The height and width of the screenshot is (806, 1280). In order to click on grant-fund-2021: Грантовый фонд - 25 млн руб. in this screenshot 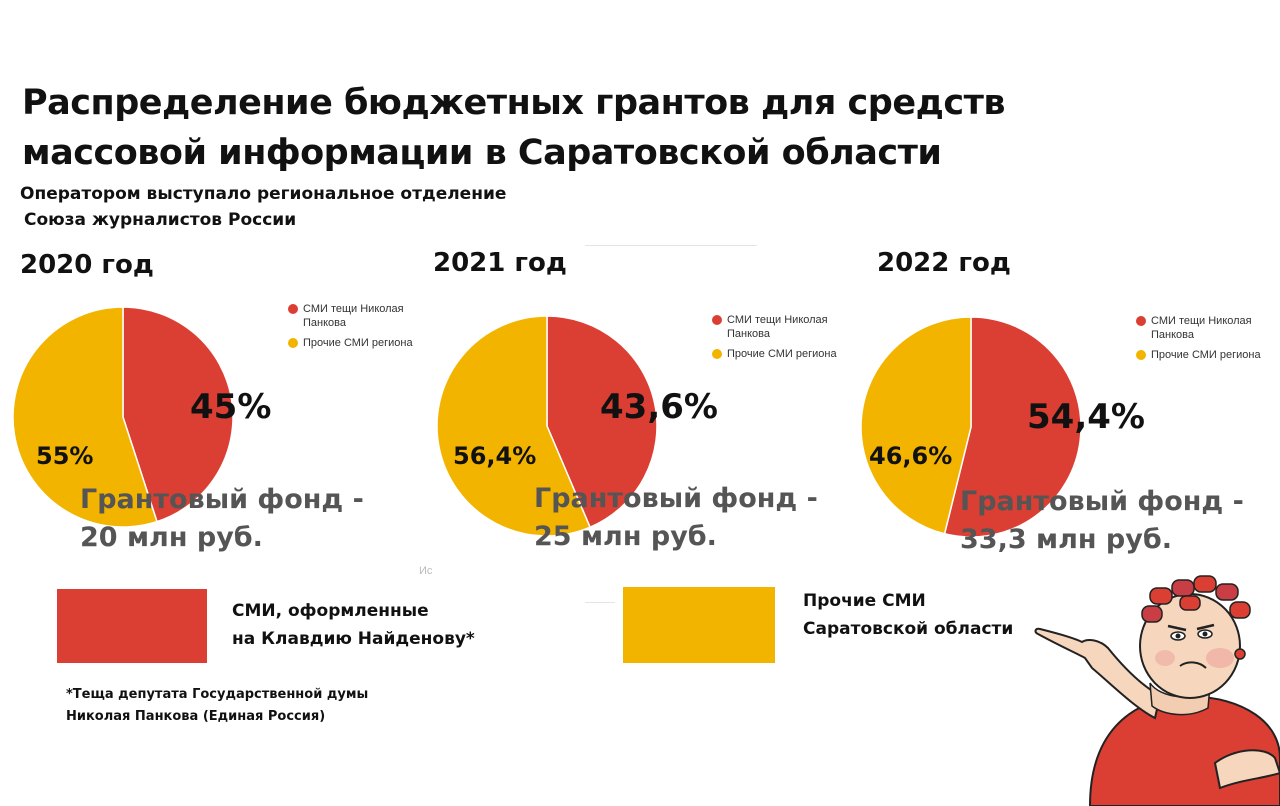, I will do `click(676, 518)`.